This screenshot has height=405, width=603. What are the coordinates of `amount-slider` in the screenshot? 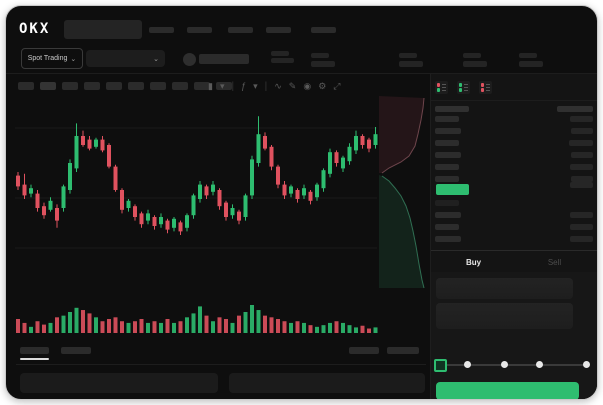 It's located at (512, 365).